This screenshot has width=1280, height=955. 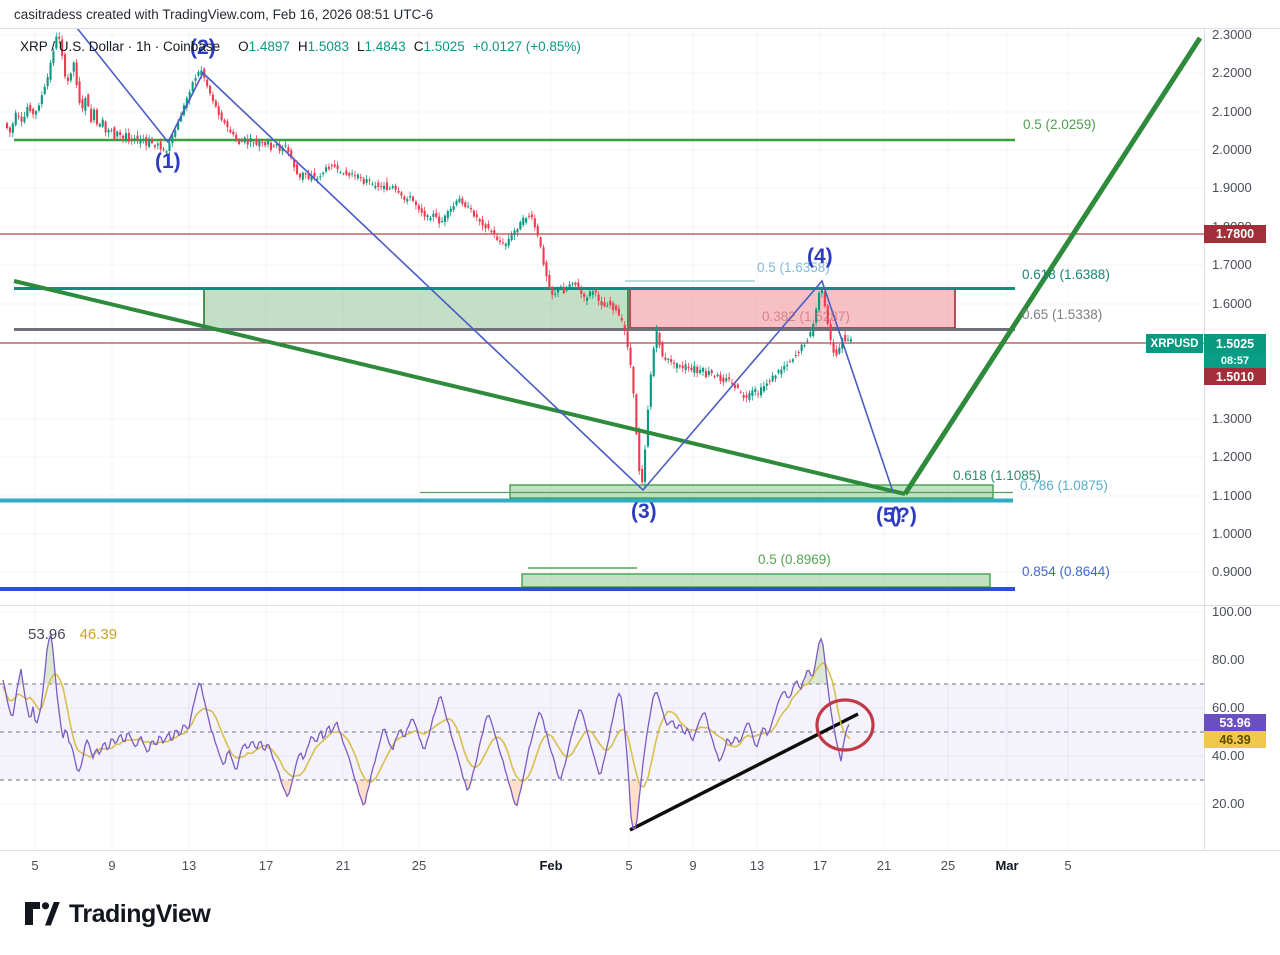 What do you see at coordinates (418, 46) in the screenshot?
I see `ohlc-key: C` at bounding box center [418, 46].